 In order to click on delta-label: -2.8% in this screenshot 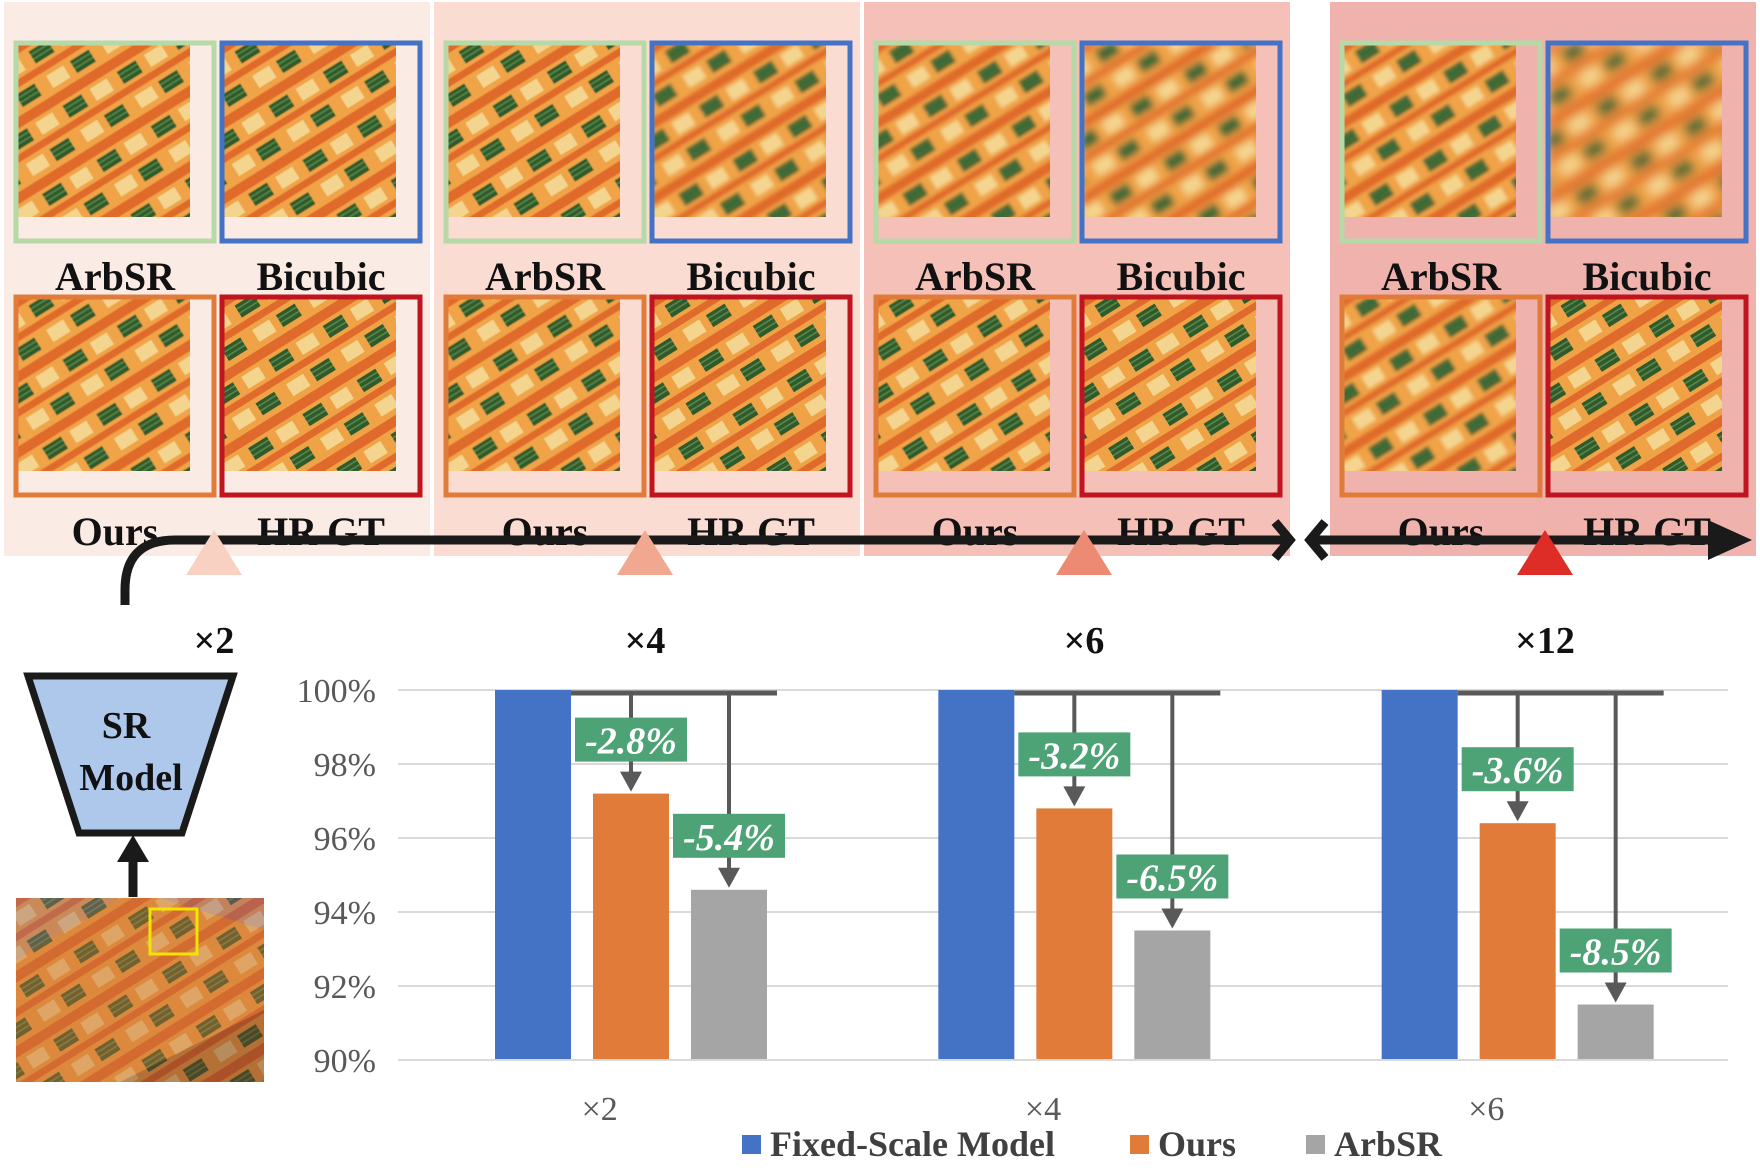, I will do `click(631, 742)`.